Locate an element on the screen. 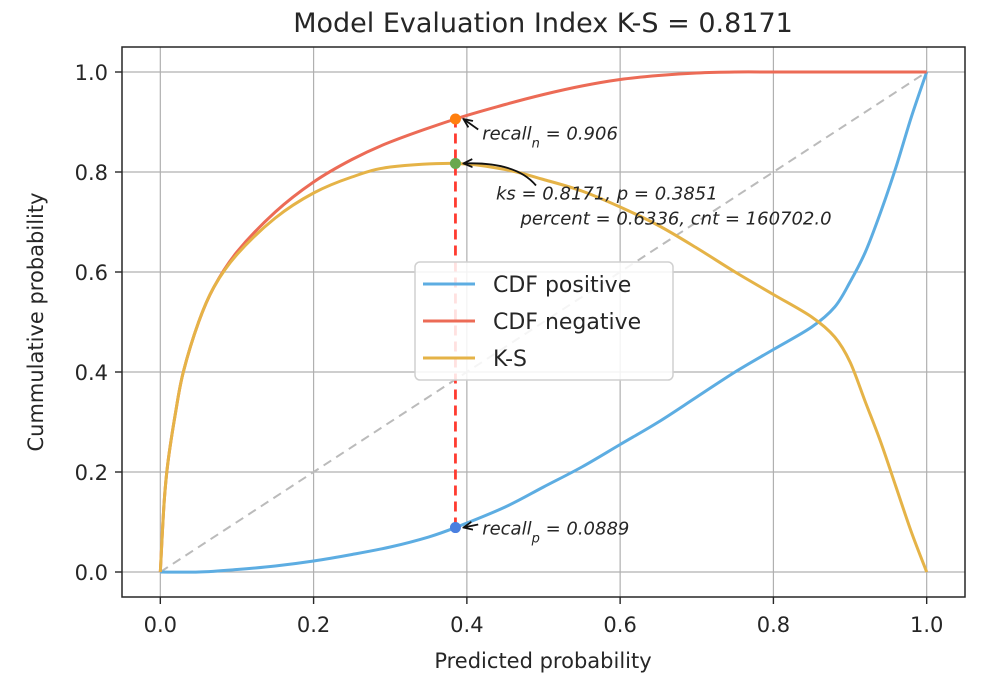 This screenshot has width=1000, height=678. legend-label: CDF positive is located at coordinates (562, 285).